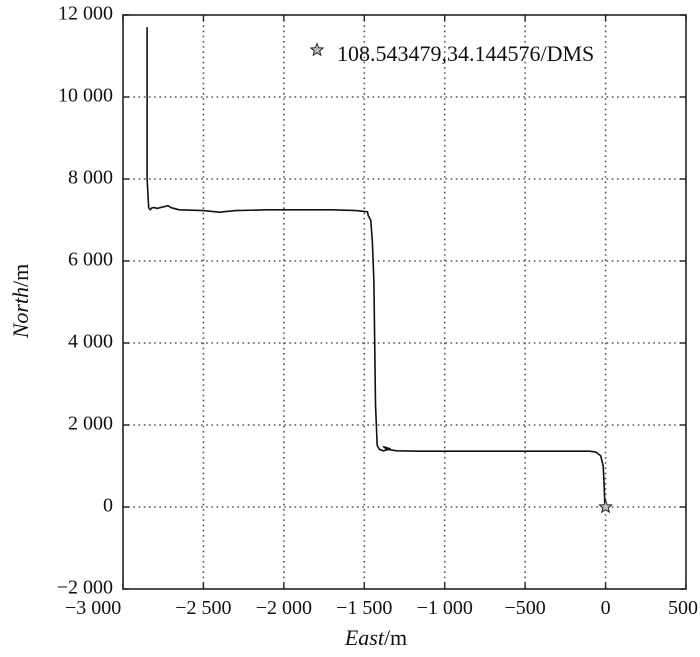 The width and height of the screenshot is (700, 657). Describe the element at coordinates (317, 49) in the screenshot. I see `legend-star-icon` at that location.